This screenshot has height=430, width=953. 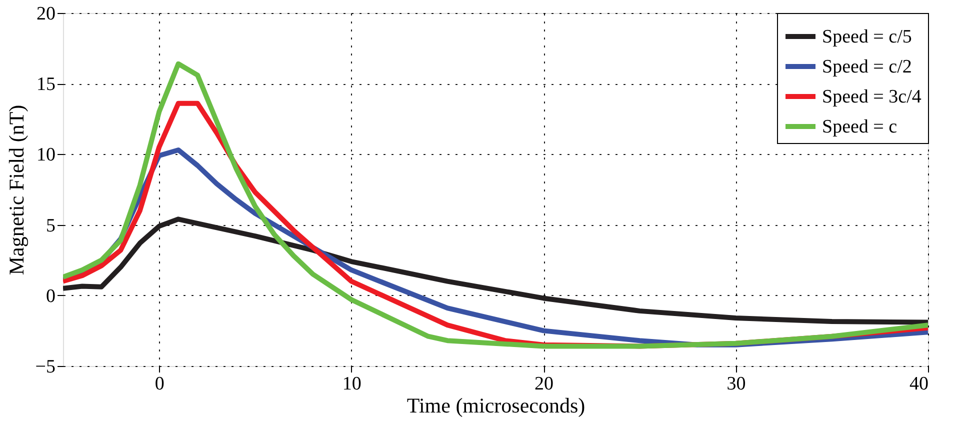 I want to click on legend-label: Speed = c/5, so click(x=867, y=37).